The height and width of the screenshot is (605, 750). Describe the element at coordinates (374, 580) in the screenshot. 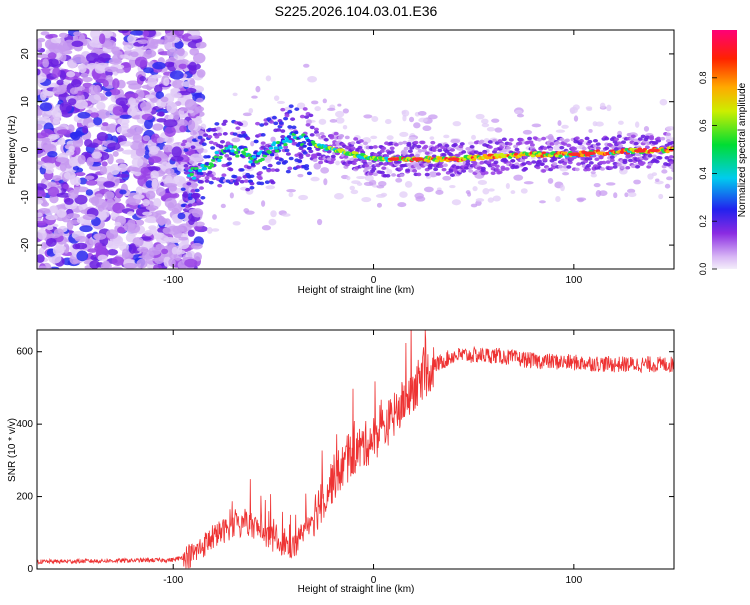

I see `x-tick-label: 0` at that location.